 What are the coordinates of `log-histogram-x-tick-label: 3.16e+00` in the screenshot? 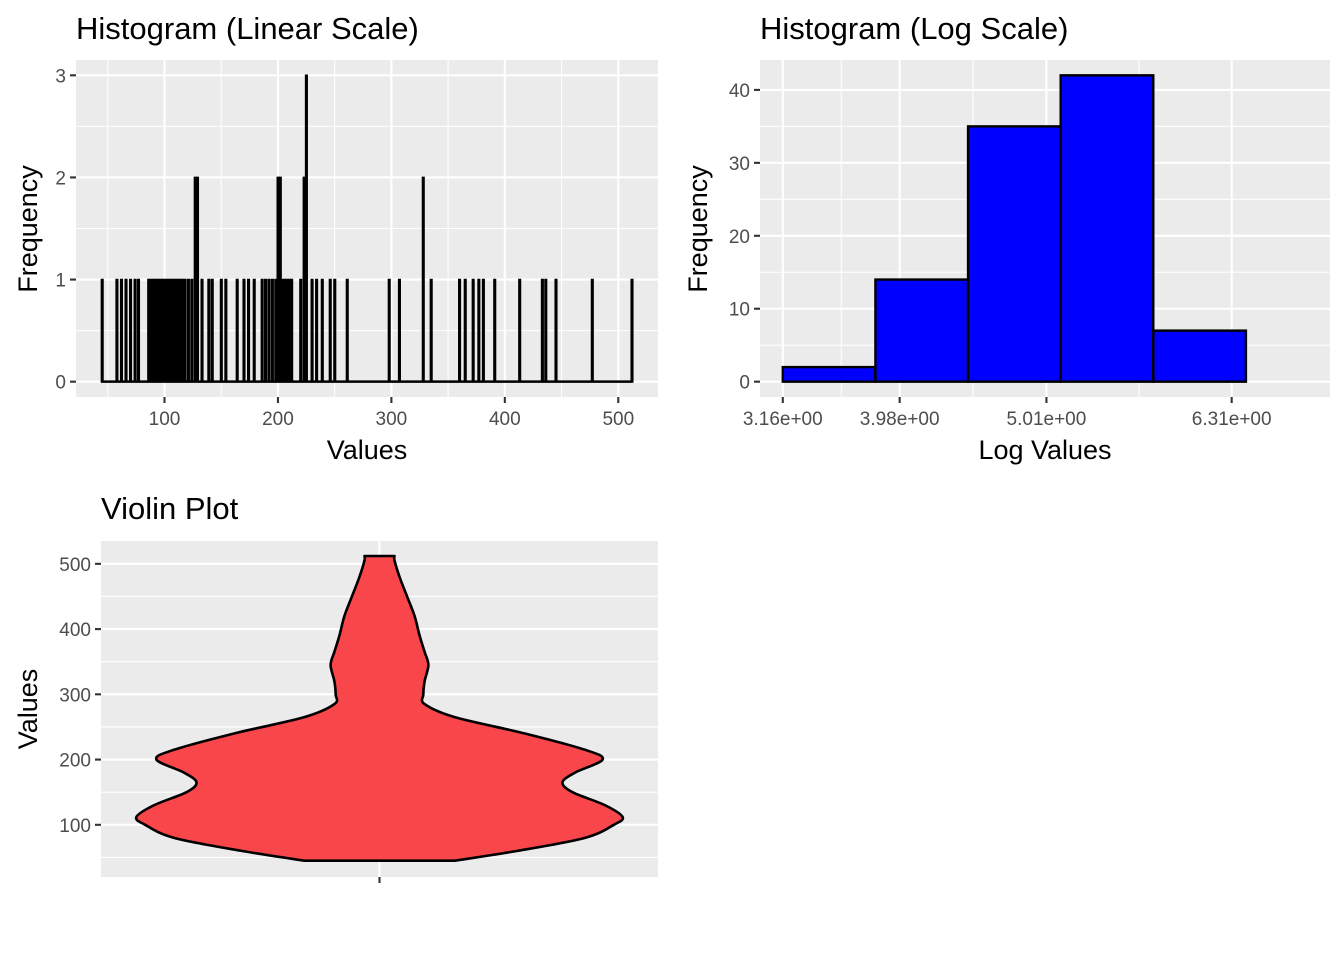 It's located at (783, 419).